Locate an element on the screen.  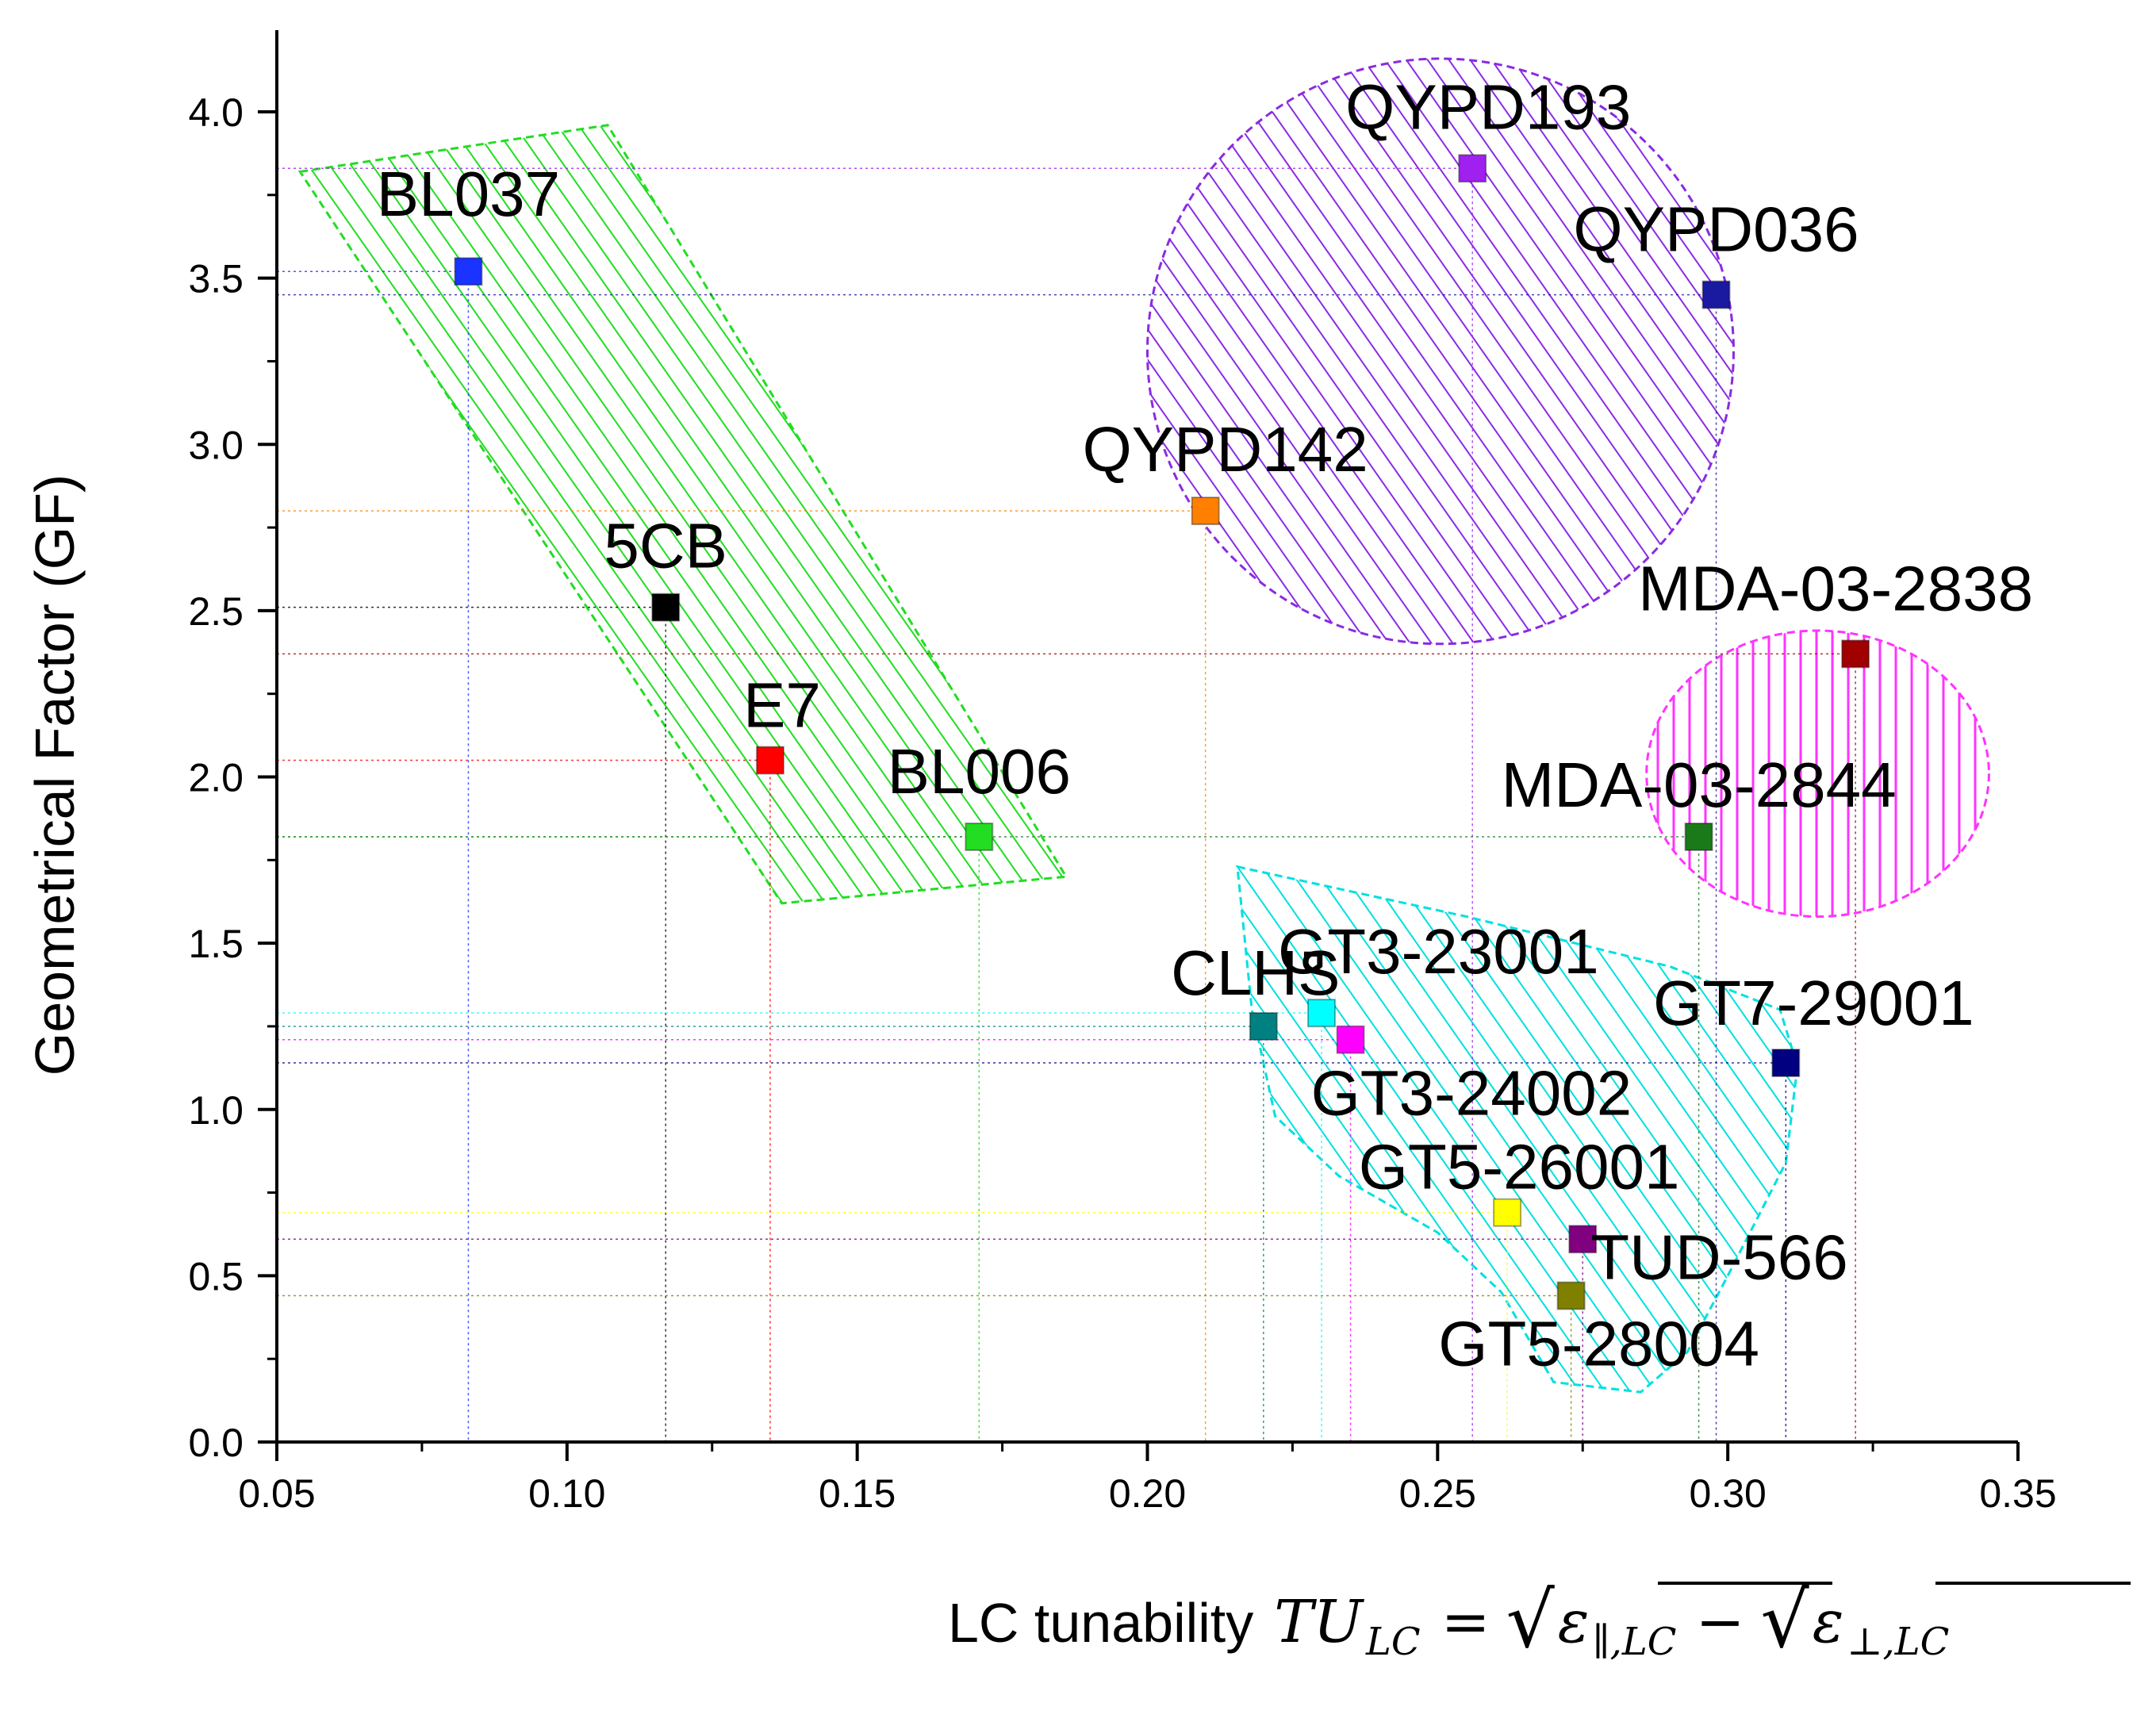
label-bl006: BL006 is located at coordinates (979, 771).